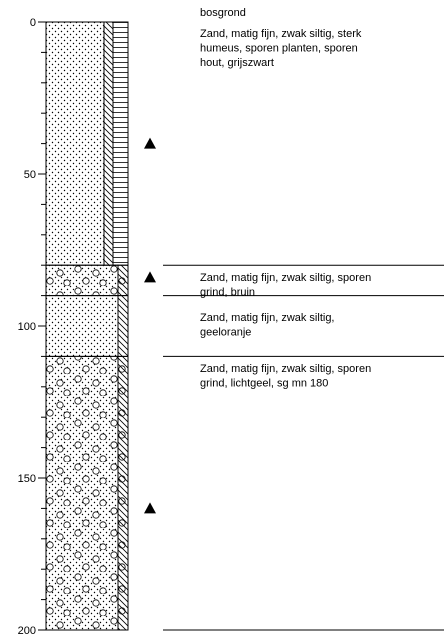  Describe the element at coordinates (30, 175) in the screenshot. I see `depth-label: 50` at that location.